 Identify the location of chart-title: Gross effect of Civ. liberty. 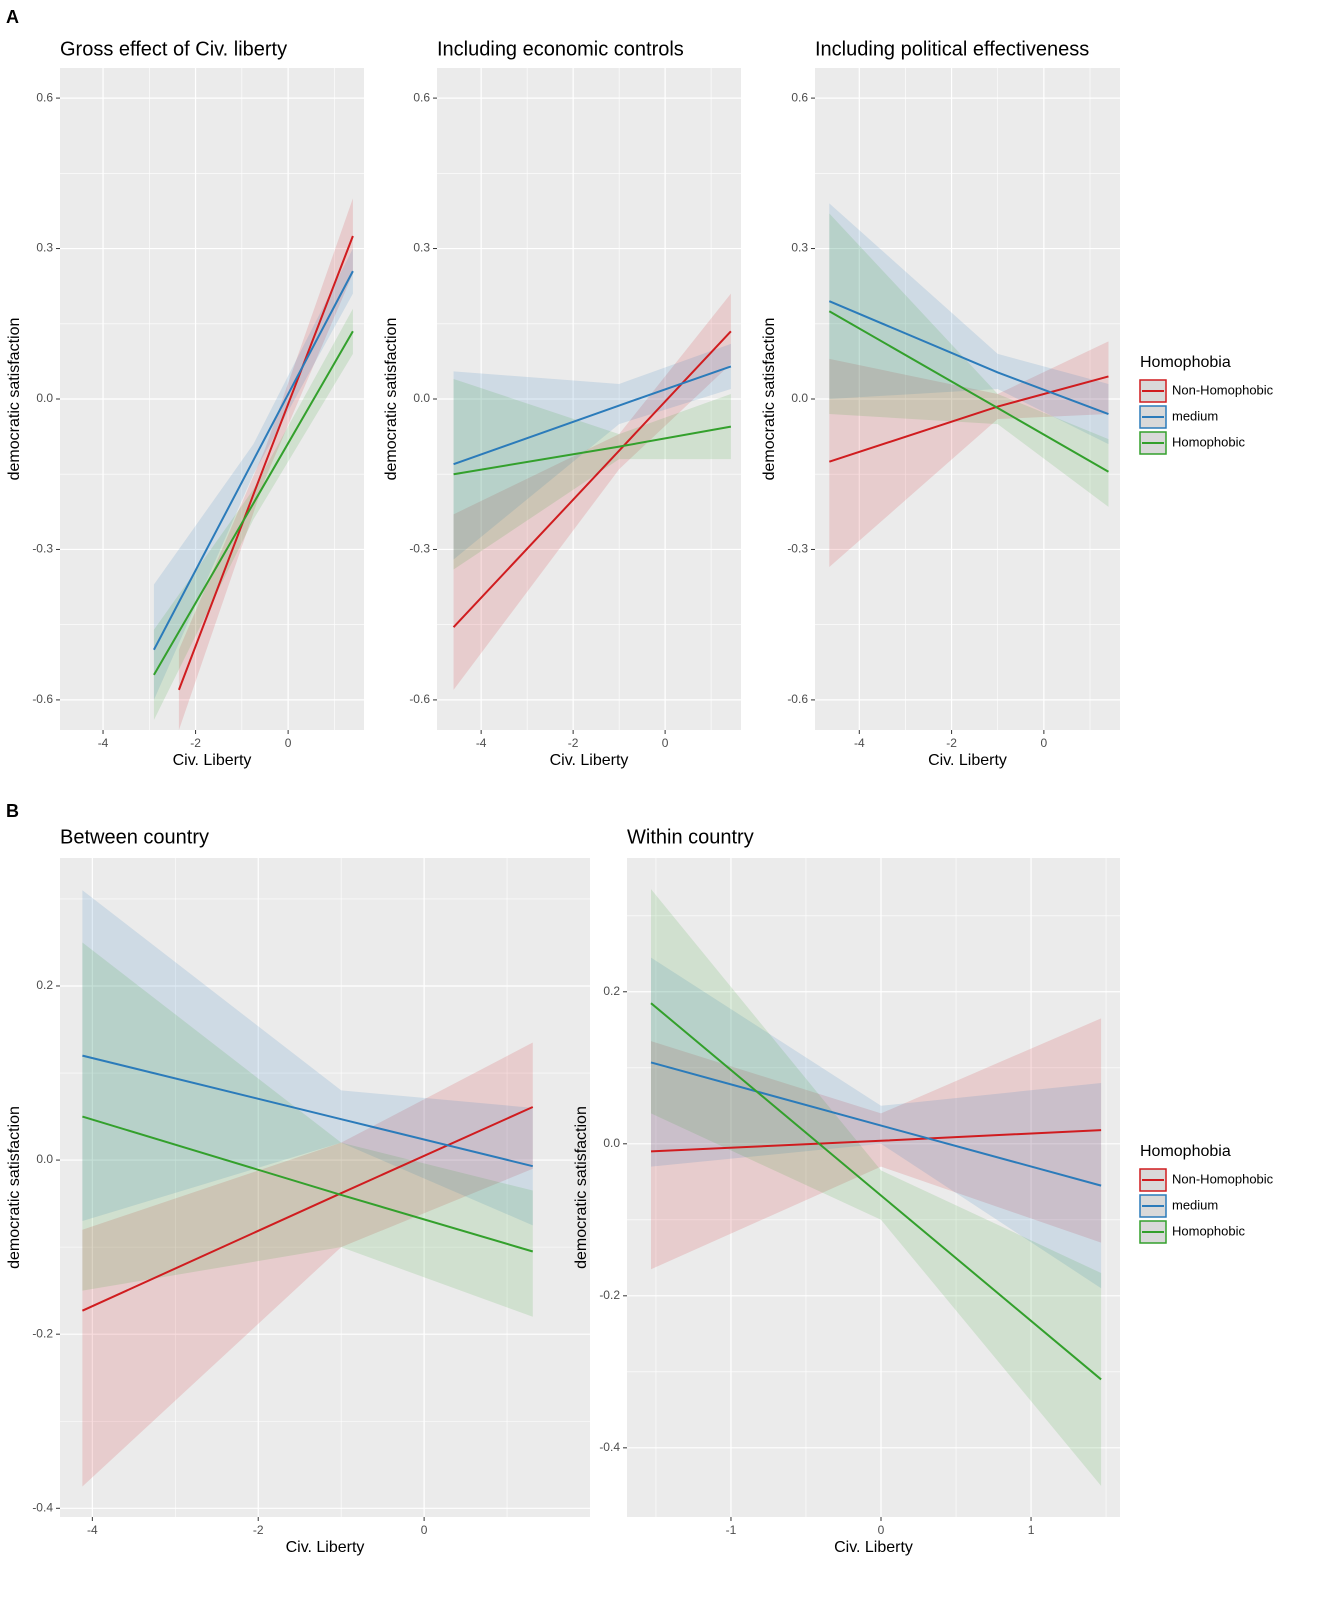
(173, 49).